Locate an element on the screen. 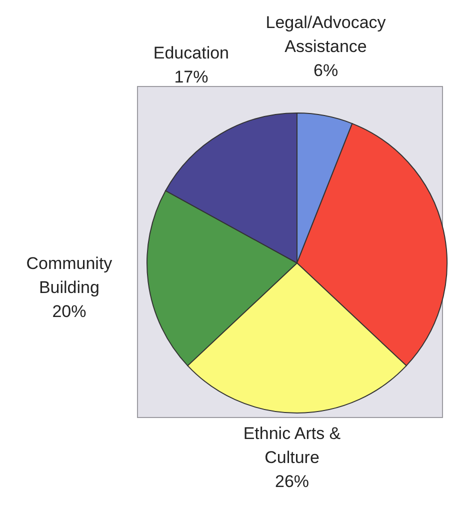  slice-label: Community Building is located at coordinates (69, 276).